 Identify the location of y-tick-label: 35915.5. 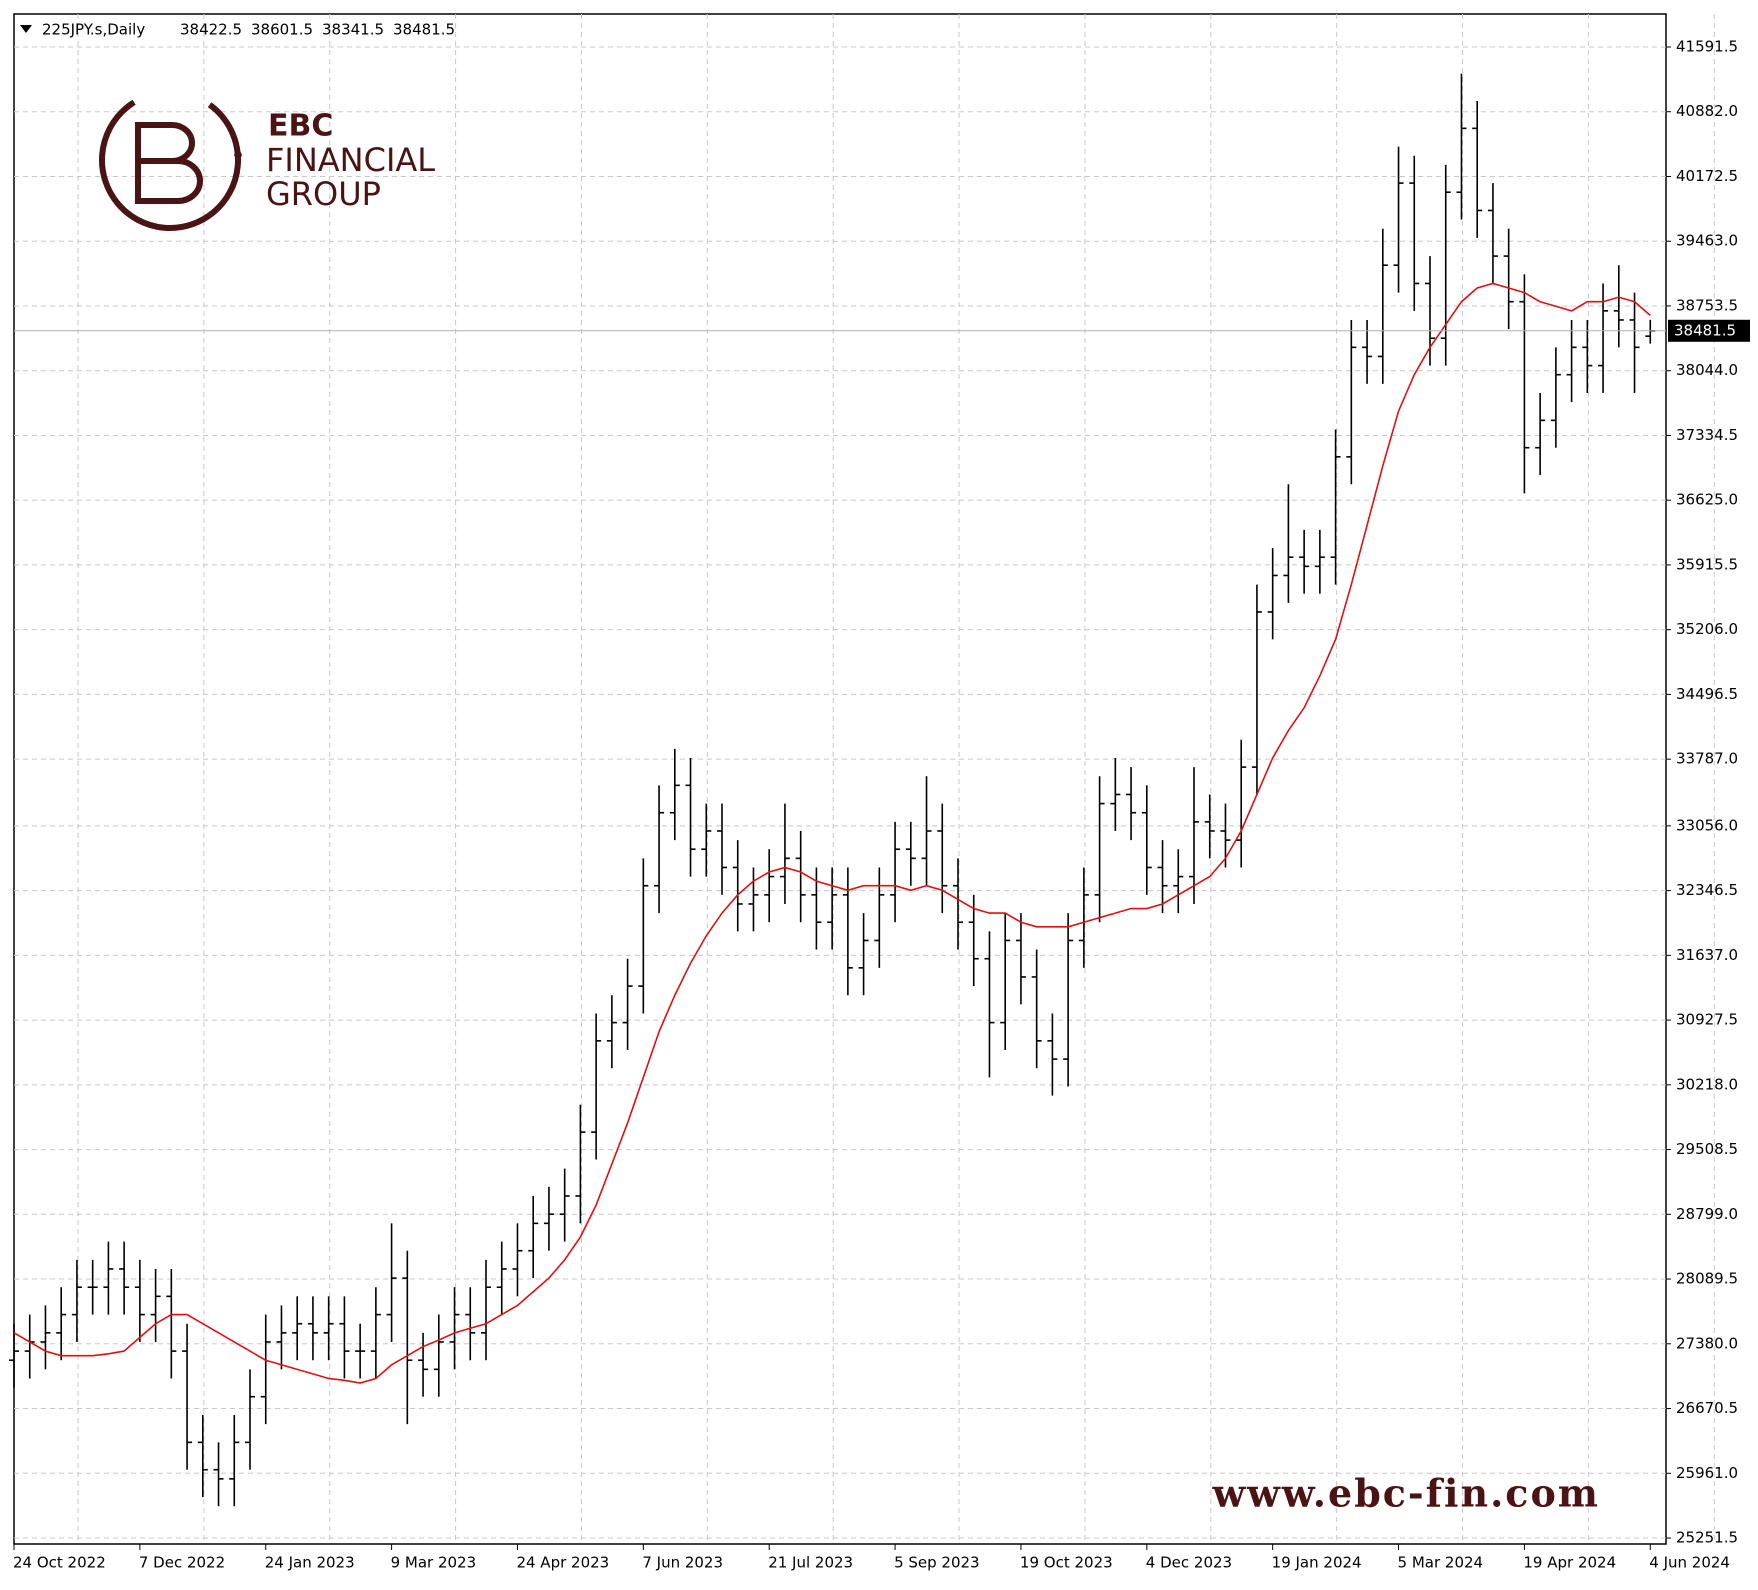
(1707, 564).